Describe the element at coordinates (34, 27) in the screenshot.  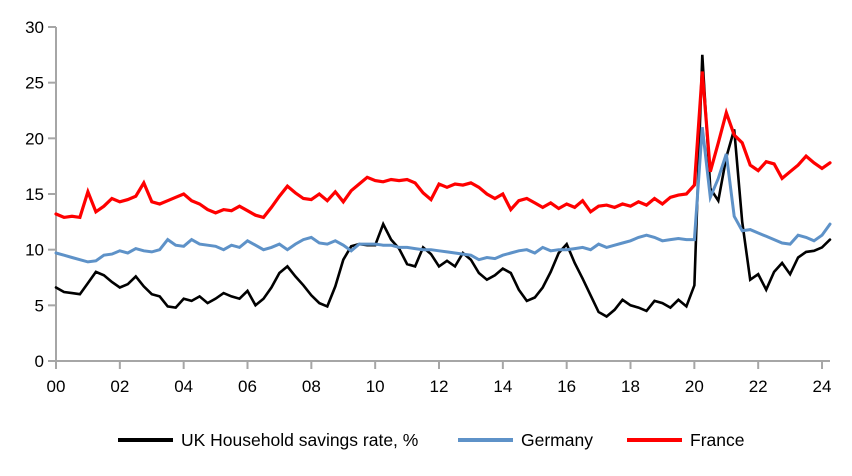
I see `y-tick-label: 30` at that location.